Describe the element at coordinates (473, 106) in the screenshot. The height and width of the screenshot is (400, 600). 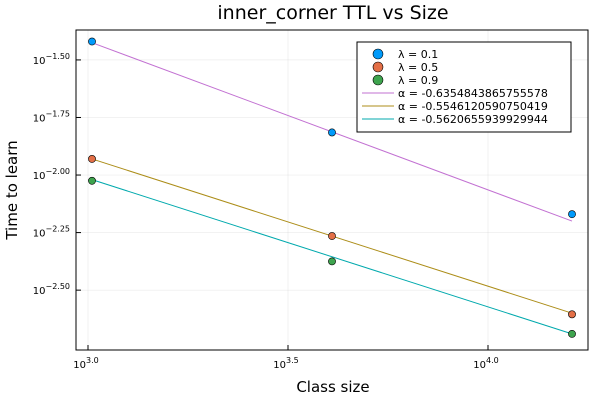
I see `legend-label: α = -0.5546120590750419` at that location.